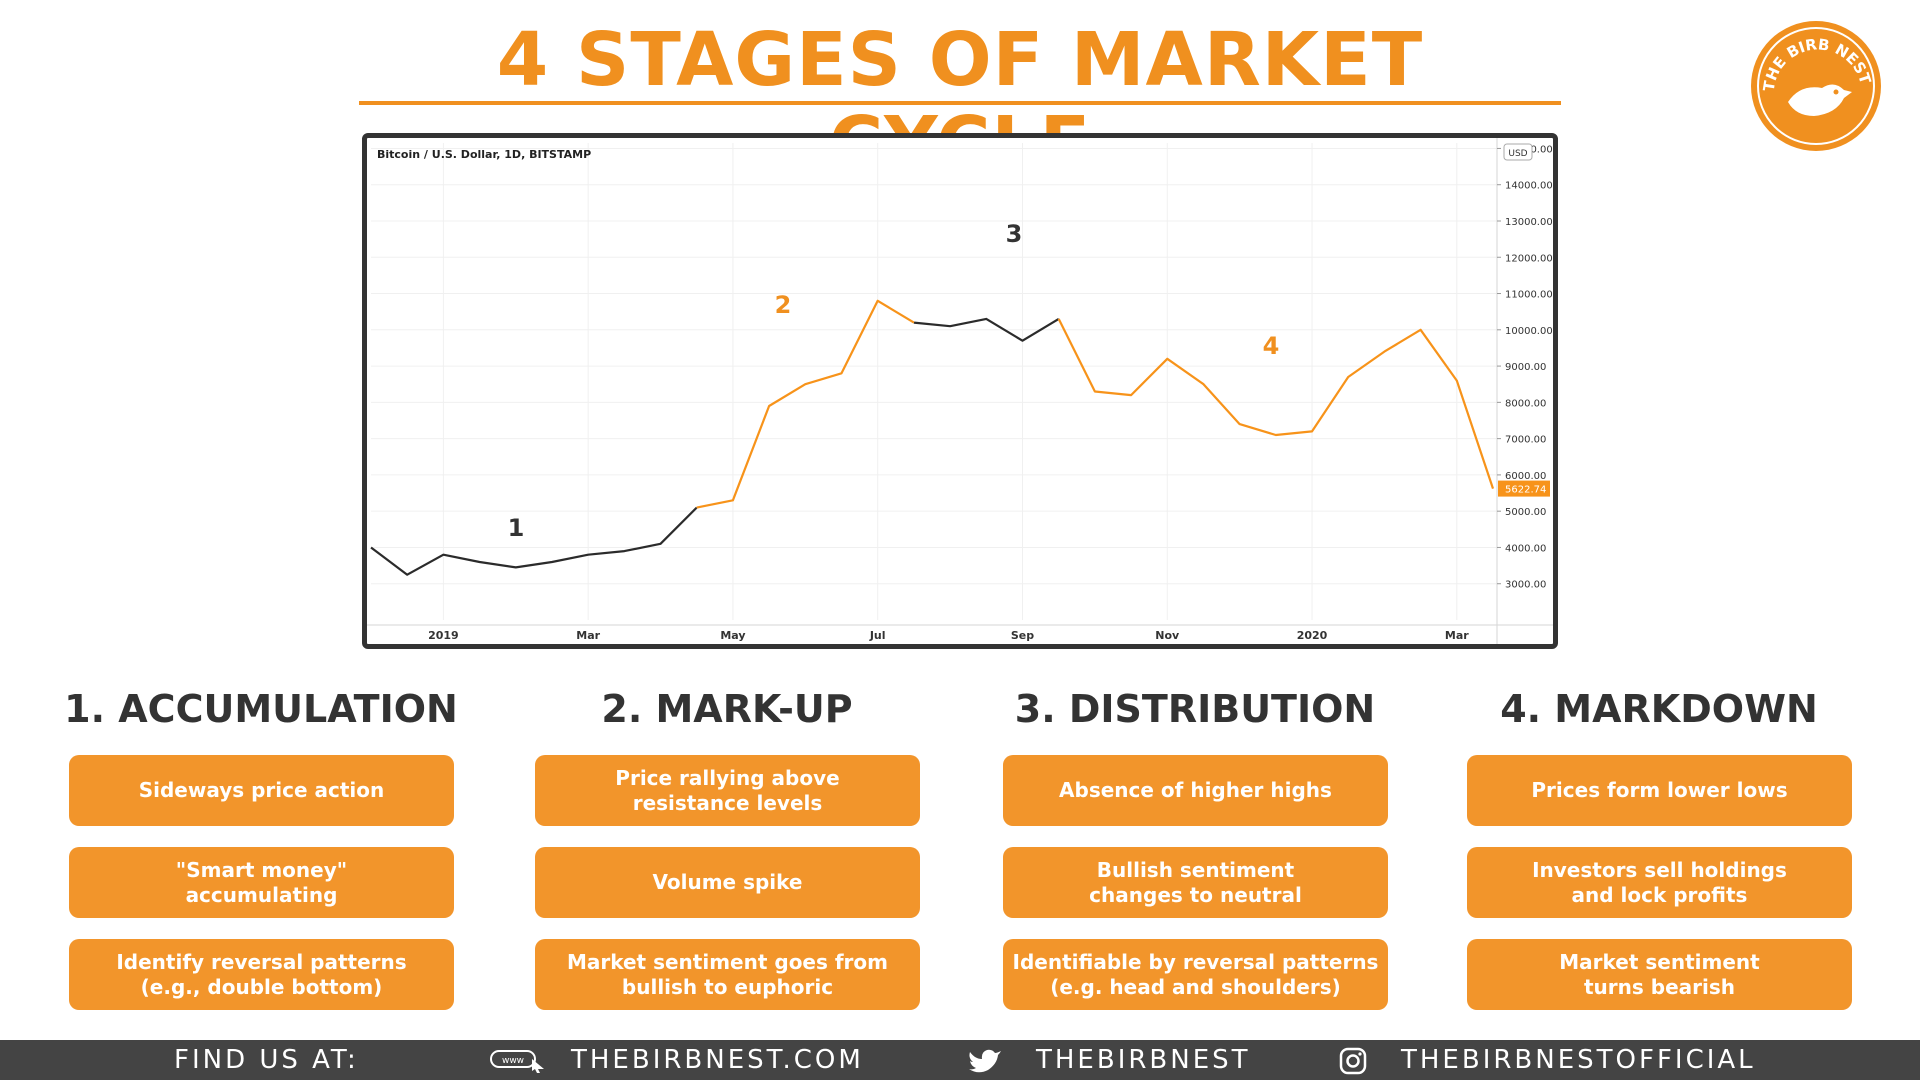 This screenshot has width=1920, height=1080. I want to click on y-tick-label: 12000.00, so click(1529, 258).